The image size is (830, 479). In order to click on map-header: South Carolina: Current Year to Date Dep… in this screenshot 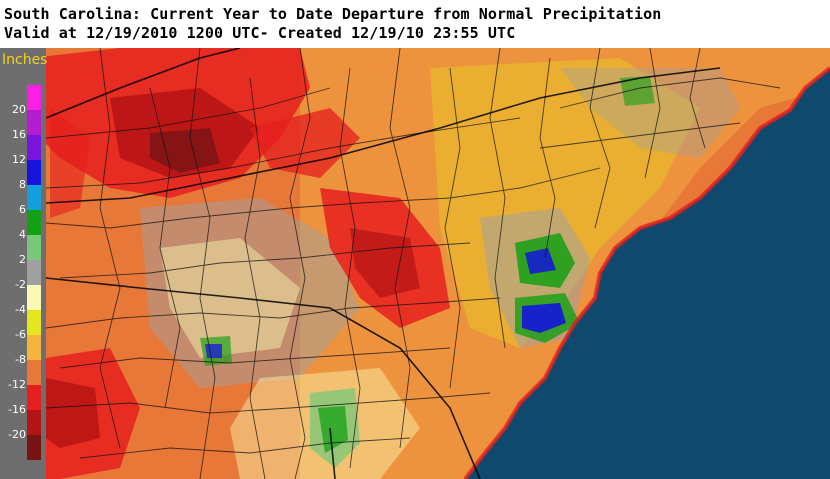, I will do `click(415, 24)`.